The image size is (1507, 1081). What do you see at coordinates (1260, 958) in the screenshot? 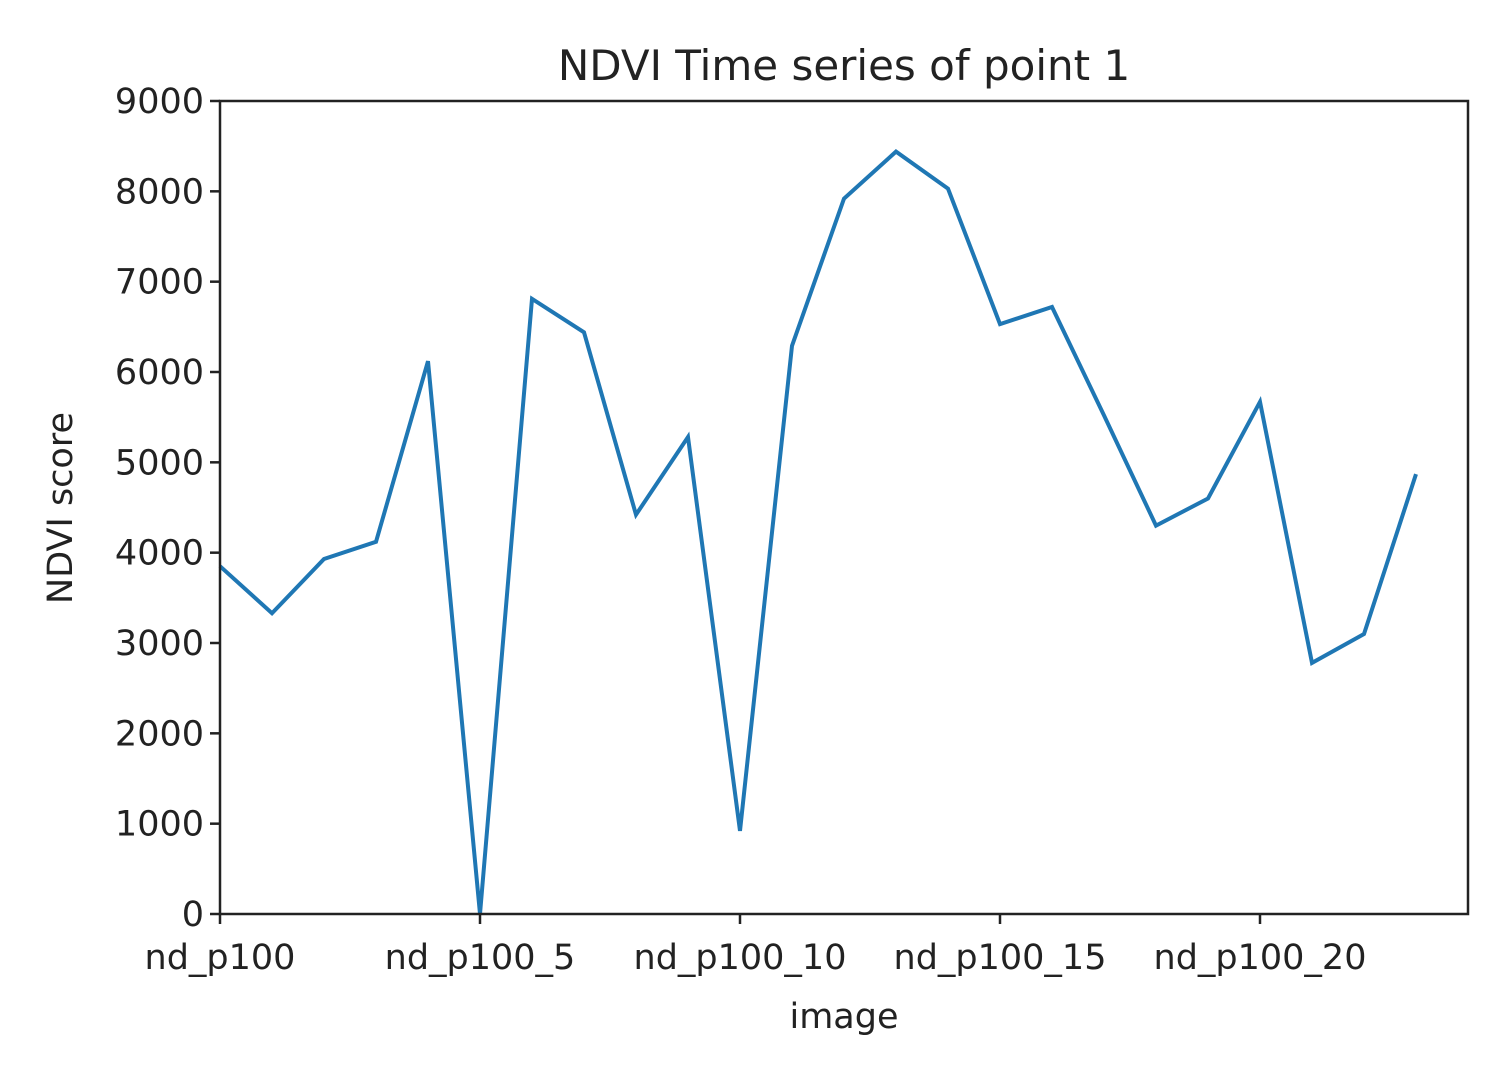
I see `x-tick-label: nd_p100_20` at bounding box center [1260, 958].